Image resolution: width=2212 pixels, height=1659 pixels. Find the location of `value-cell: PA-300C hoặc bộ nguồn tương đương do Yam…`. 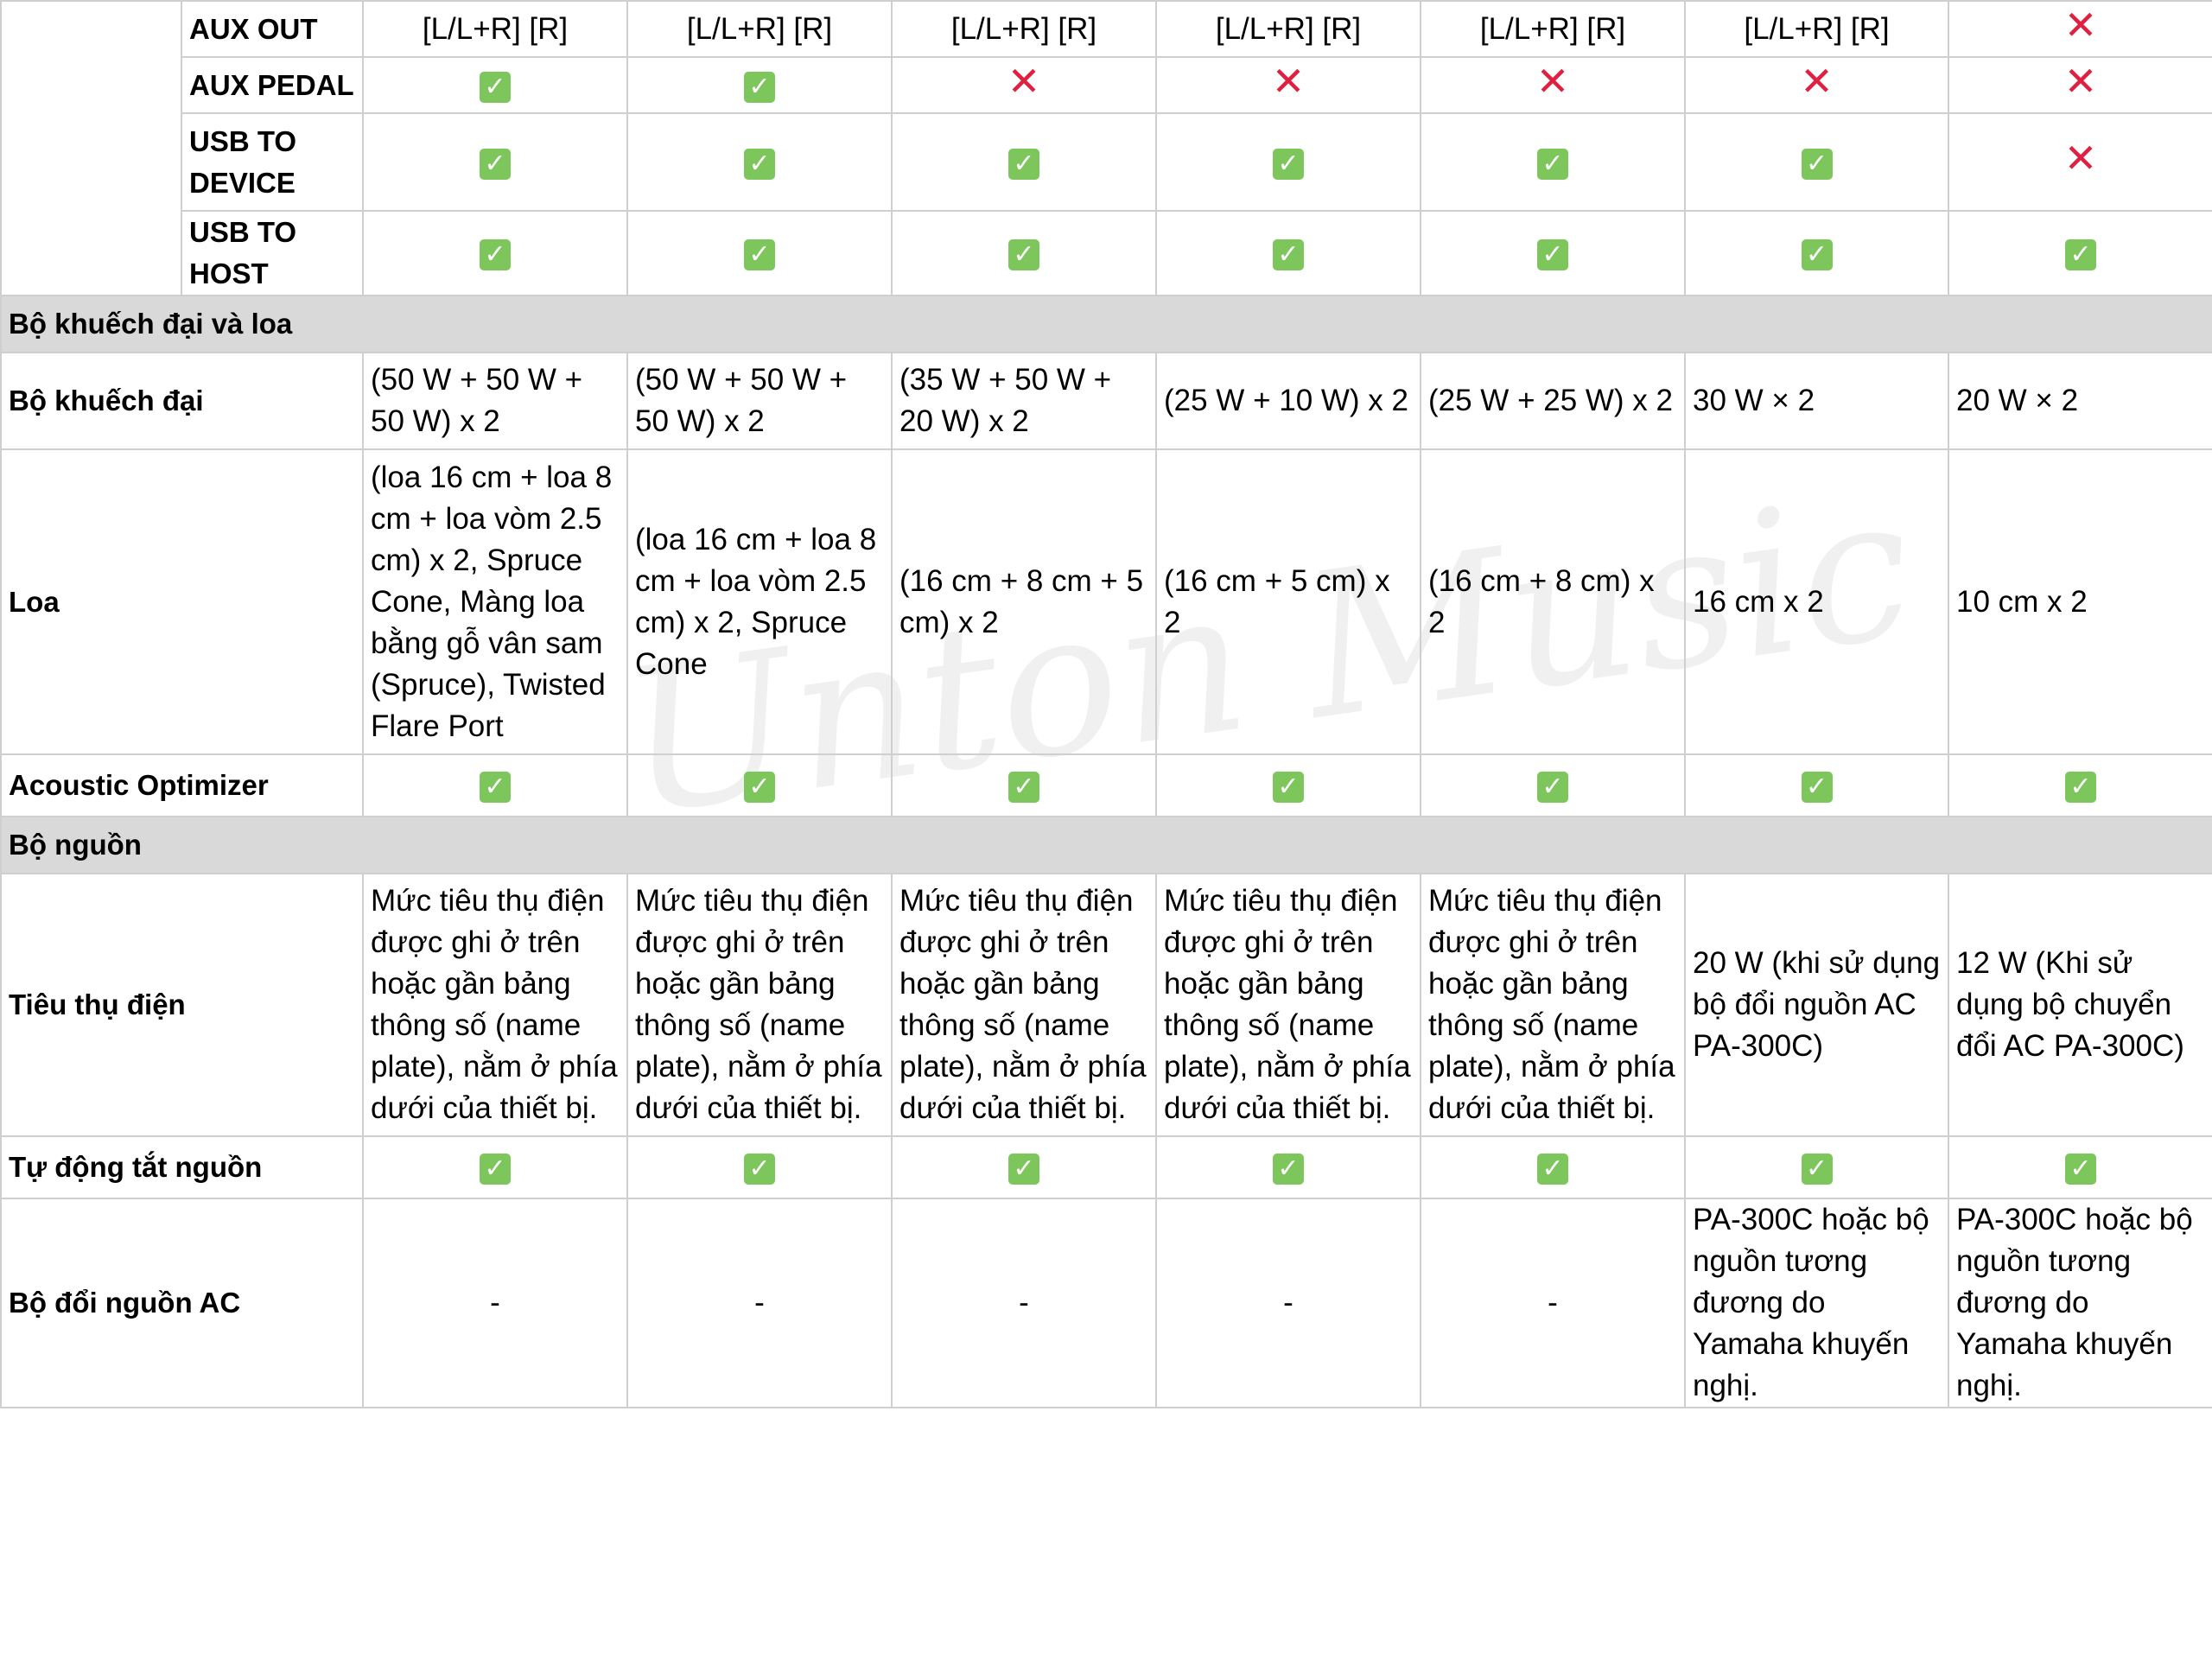

value-cell: PA-300C hoặc bộ nguồn tương đương do Yam… is located at coordinates (1816, 1303).